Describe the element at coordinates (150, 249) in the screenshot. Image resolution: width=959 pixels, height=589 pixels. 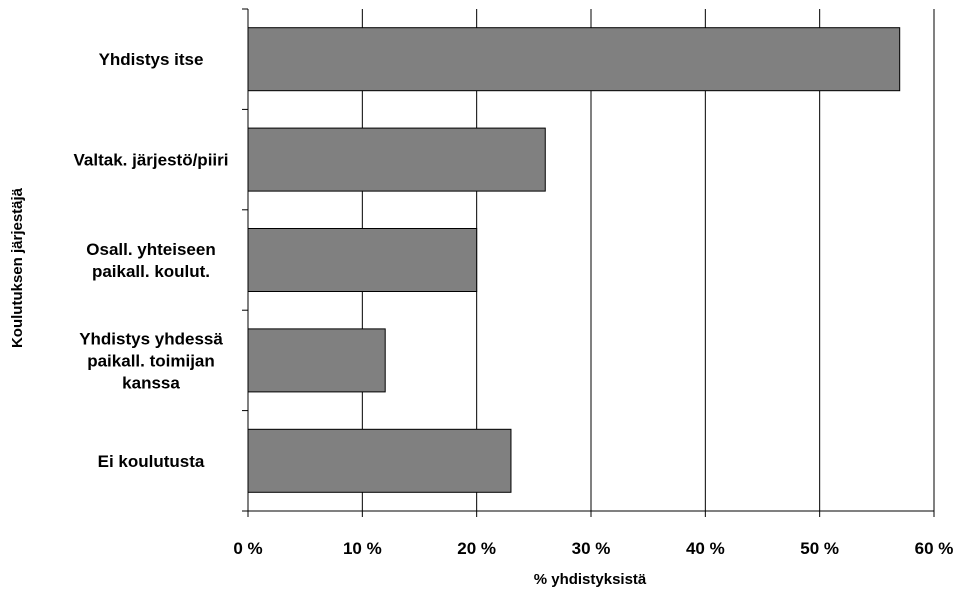
I see `category-label: Osall. yhteiseen` at that location.